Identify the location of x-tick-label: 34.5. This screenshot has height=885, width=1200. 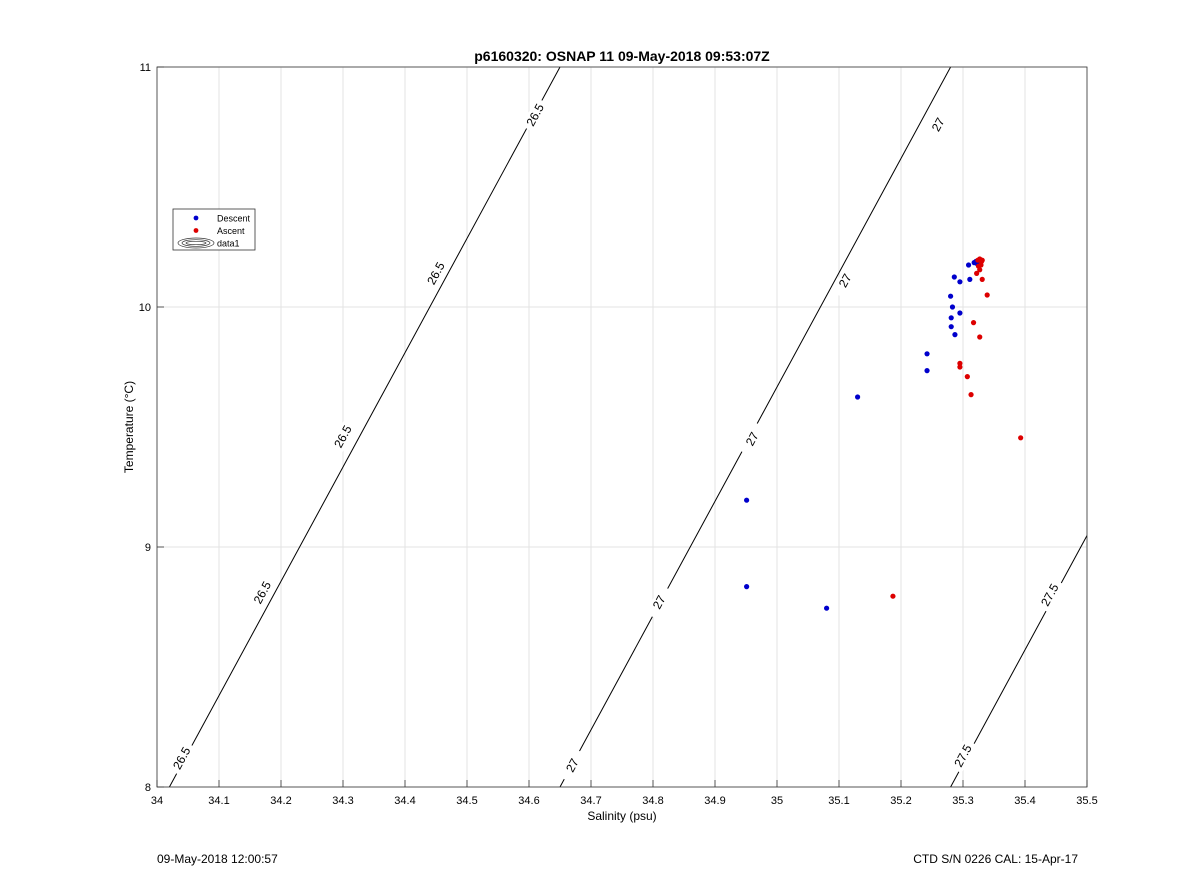
(466, 801).